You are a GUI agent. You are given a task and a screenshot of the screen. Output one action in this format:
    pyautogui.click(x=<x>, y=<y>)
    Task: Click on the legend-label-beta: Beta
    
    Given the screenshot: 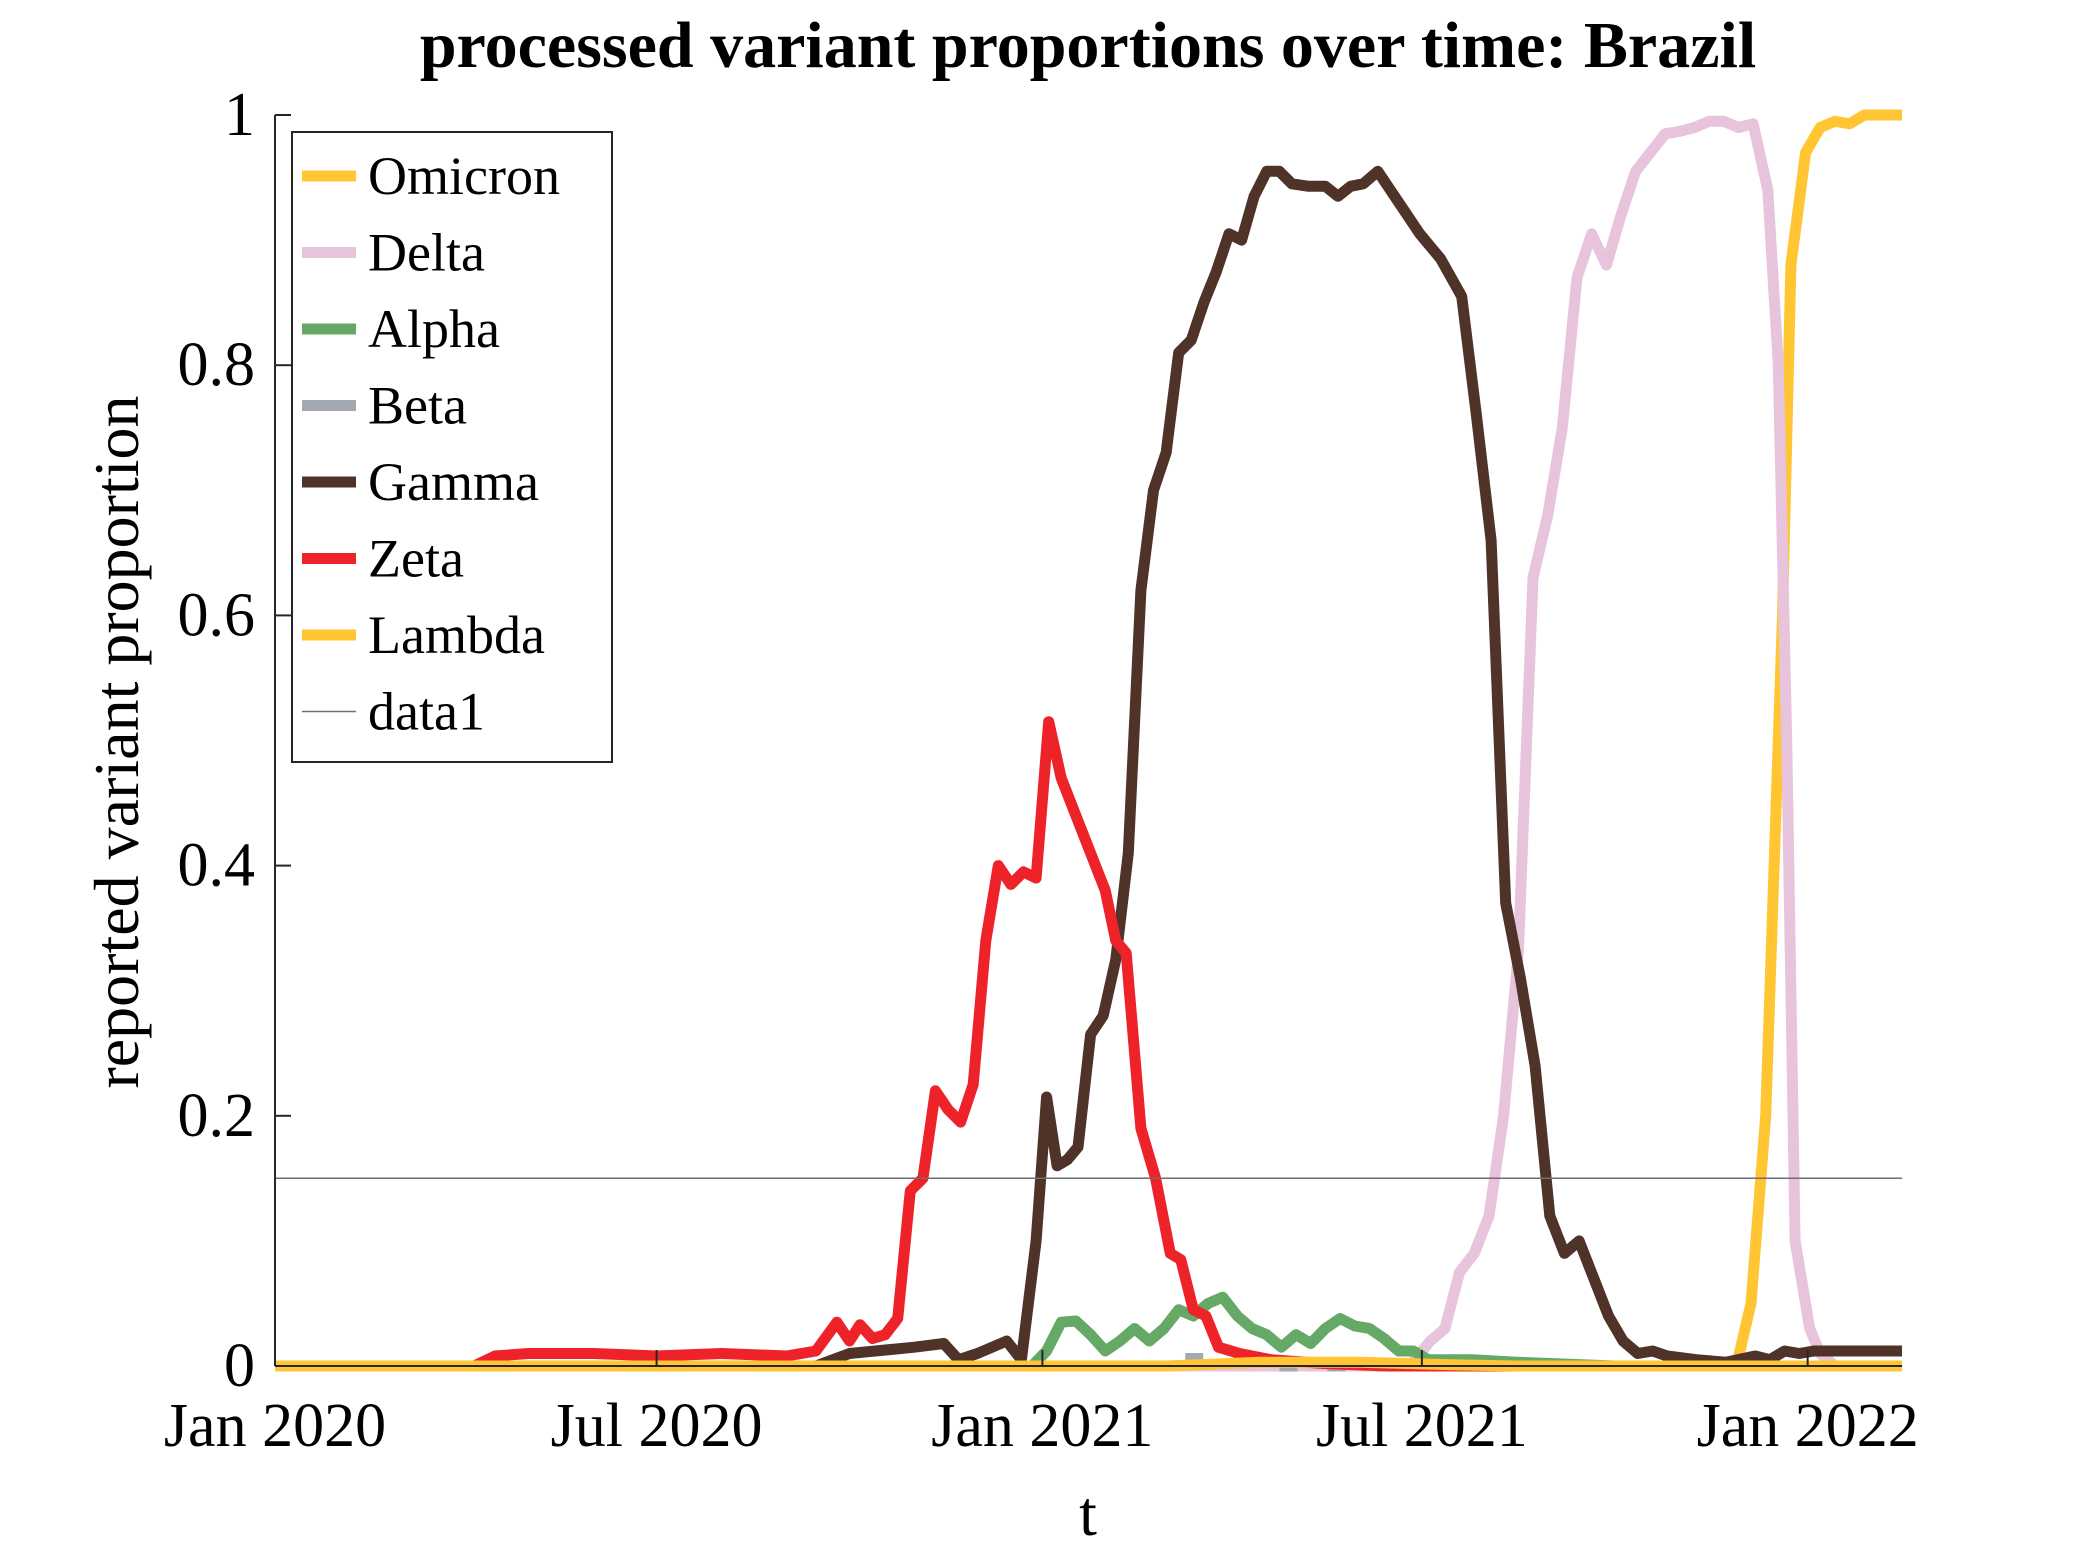 What is the action you would take?
    pyautogui.click(x=417, y=406)
    